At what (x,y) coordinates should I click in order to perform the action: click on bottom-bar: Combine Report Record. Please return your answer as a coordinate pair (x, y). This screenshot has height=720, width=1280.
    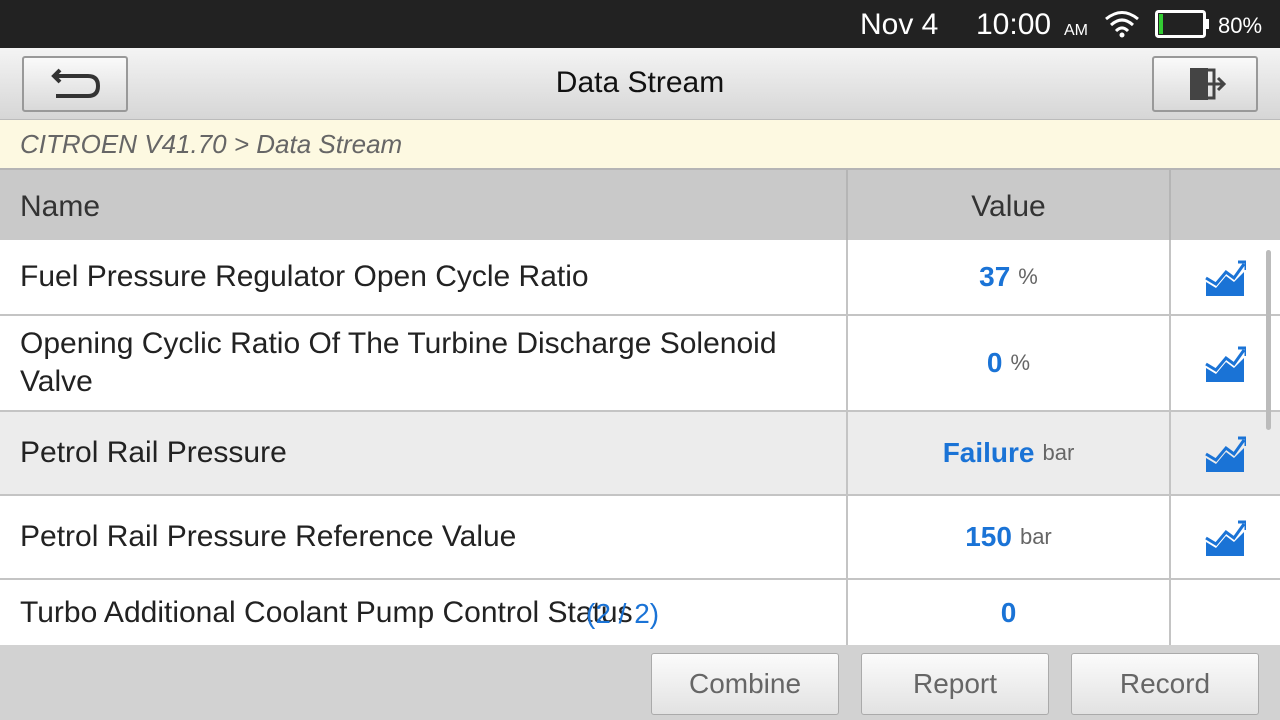
    Looking at the image, I should click on (640, 682).